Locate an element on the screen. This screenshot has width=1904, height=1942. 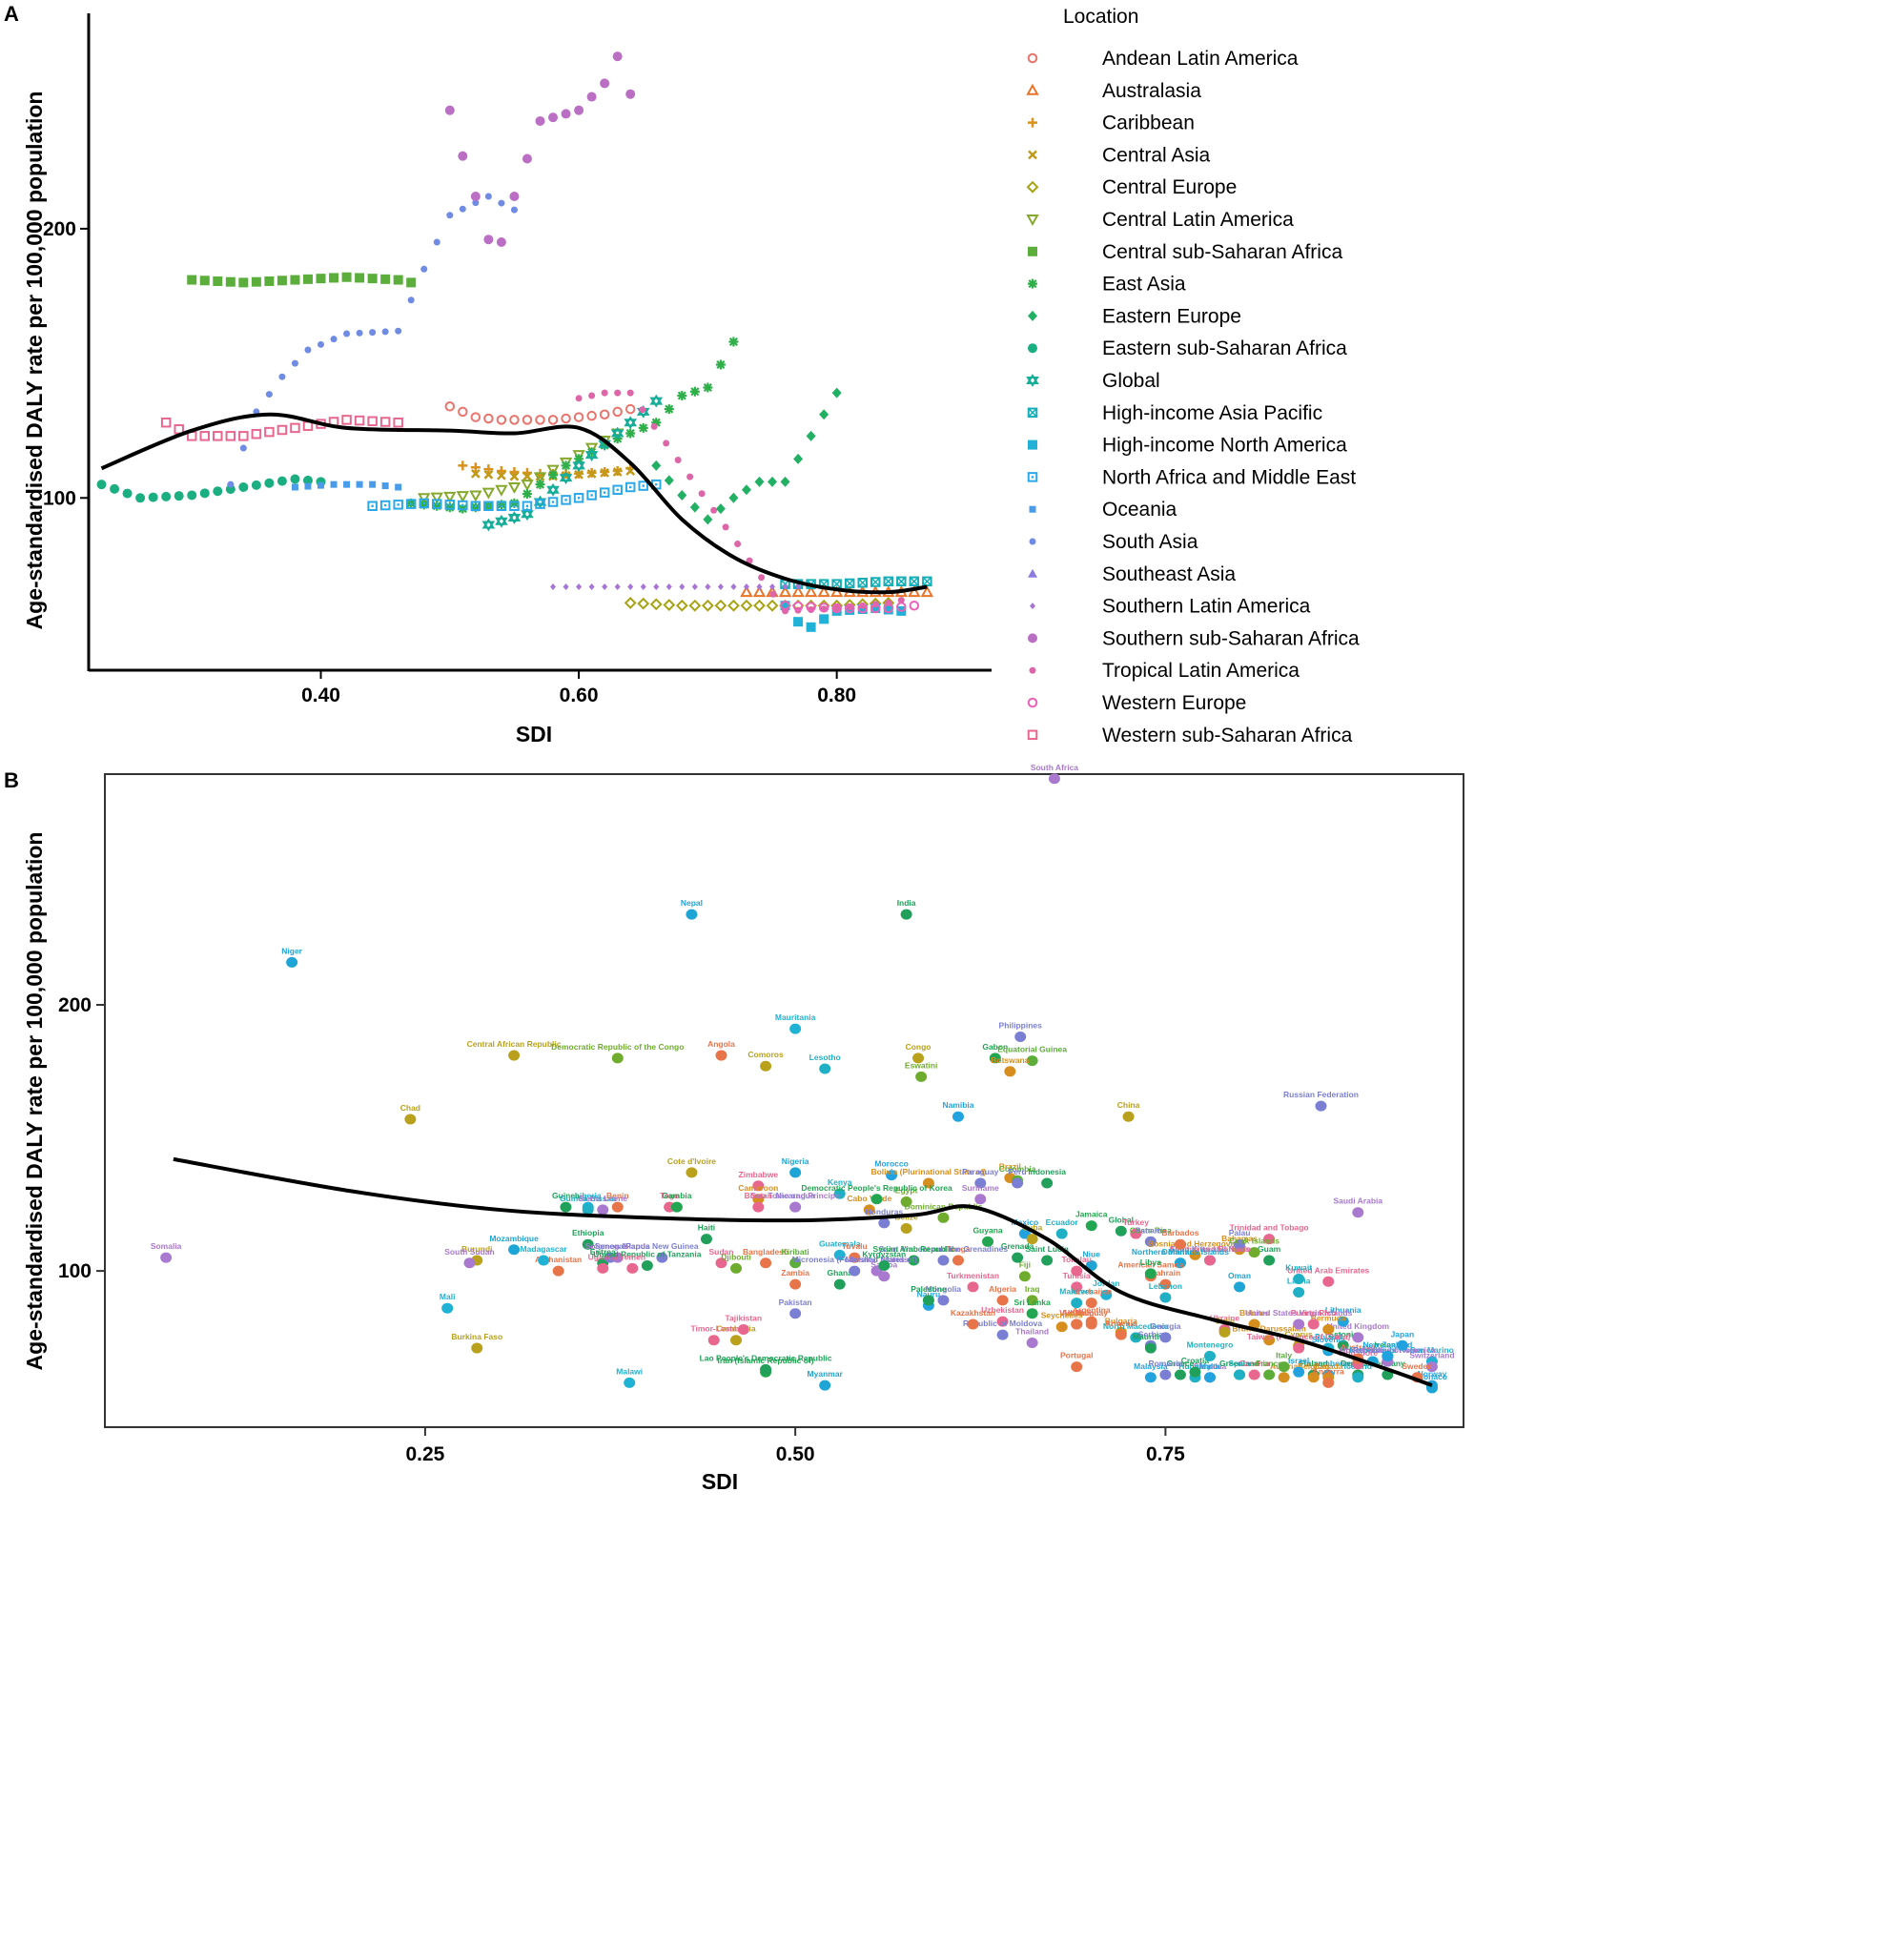
country-label: Suriname is located at coordinates (981, 1188).